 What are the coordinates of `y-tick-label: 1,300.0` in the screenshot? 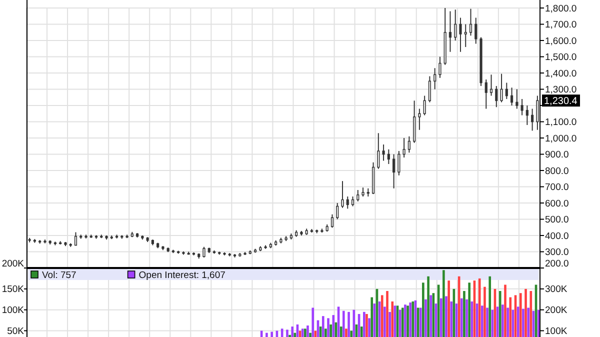 It's located at (561, 90).